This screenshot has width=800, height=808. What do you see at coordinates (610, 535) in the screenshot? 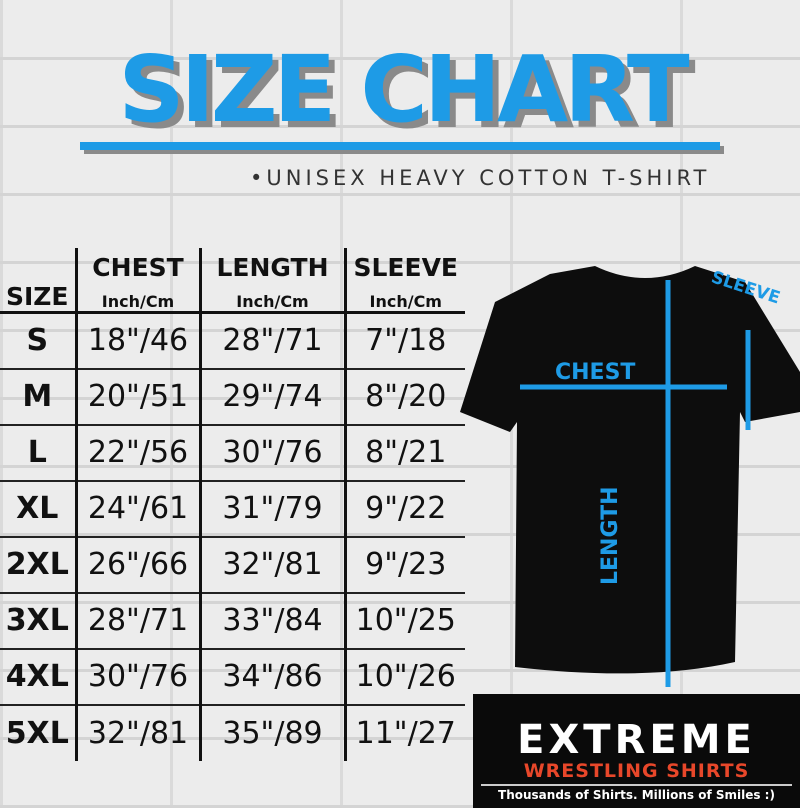
I see `length-label: LENGTH` at bounding box center [610, 535].